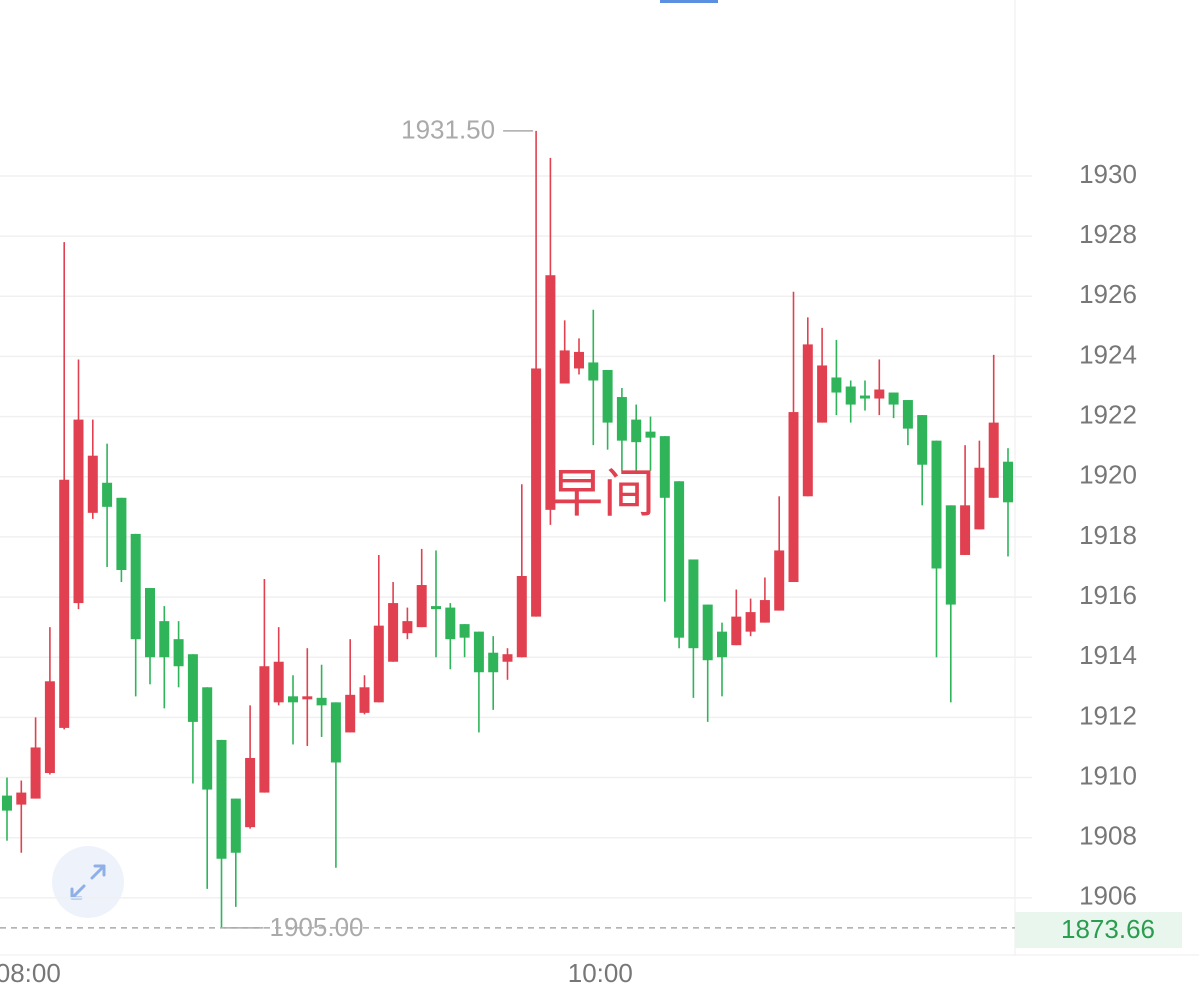  I want to click on y-tick-label: 1916, so click(1108, 595).